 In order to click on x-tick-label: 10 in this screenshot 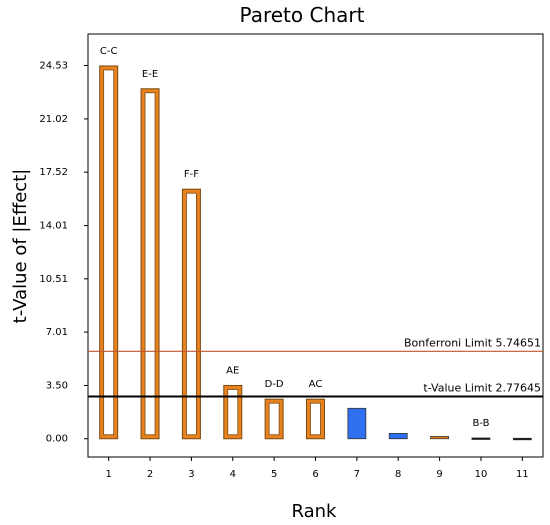, I will do `click(481, 474)`.